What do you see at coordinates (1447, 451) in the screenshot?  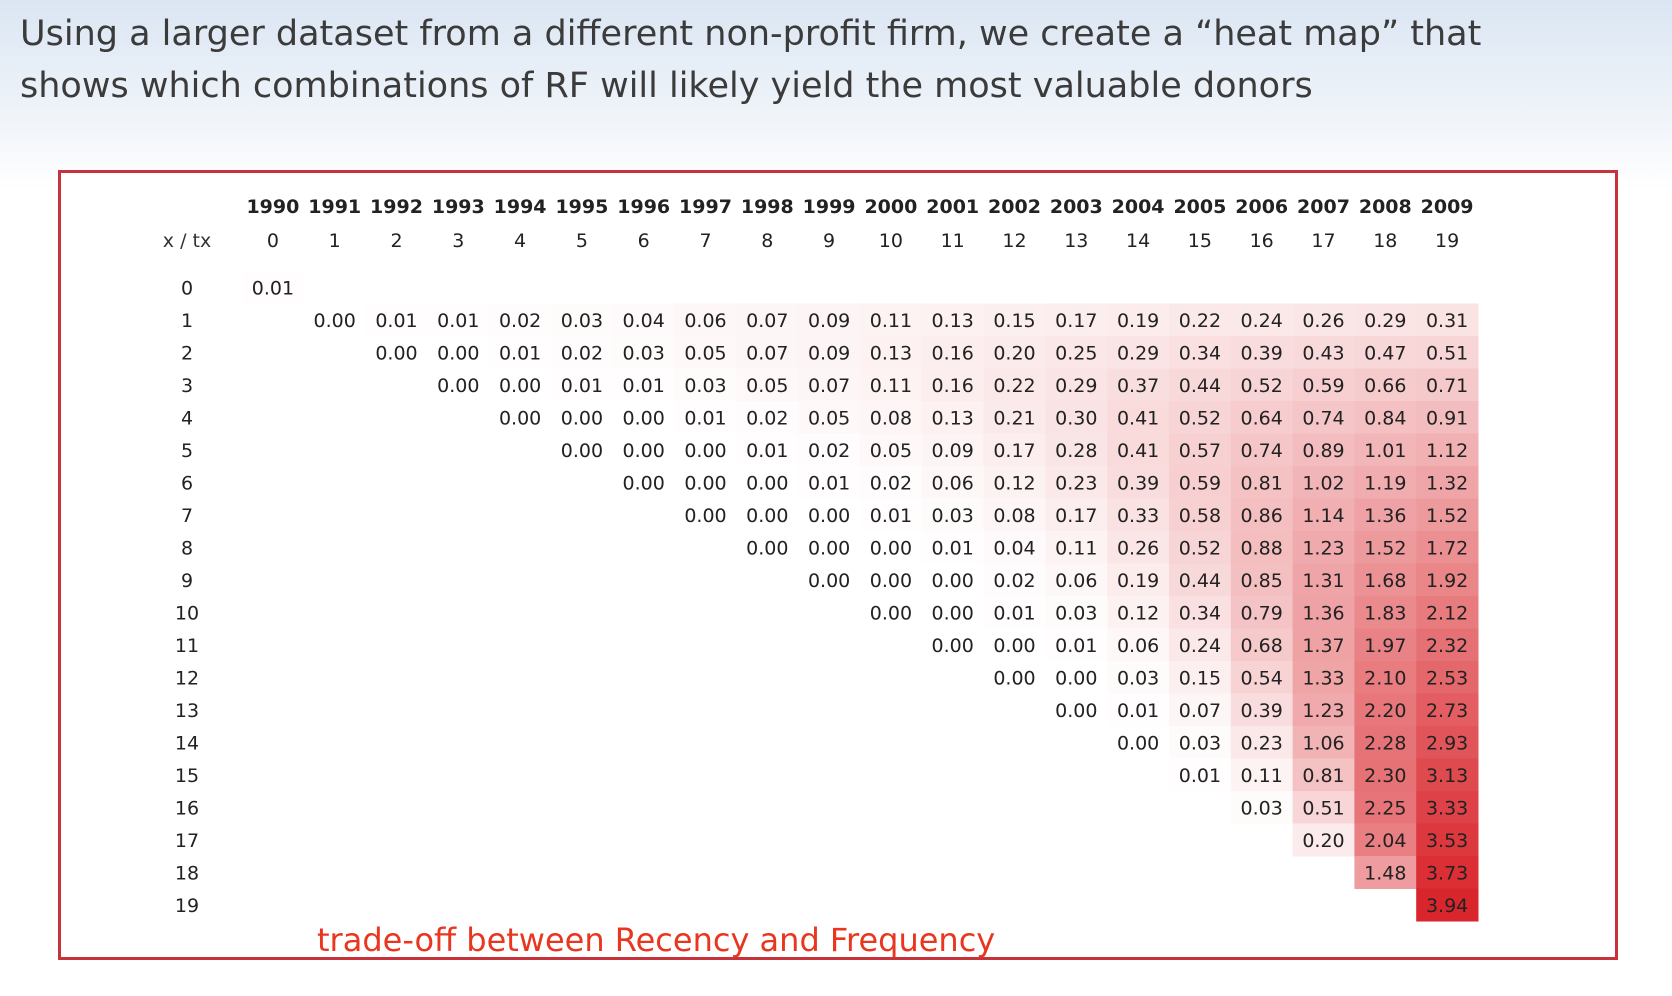 I see `cell-value-label: 1.12` at bounding box center [1447, 451].